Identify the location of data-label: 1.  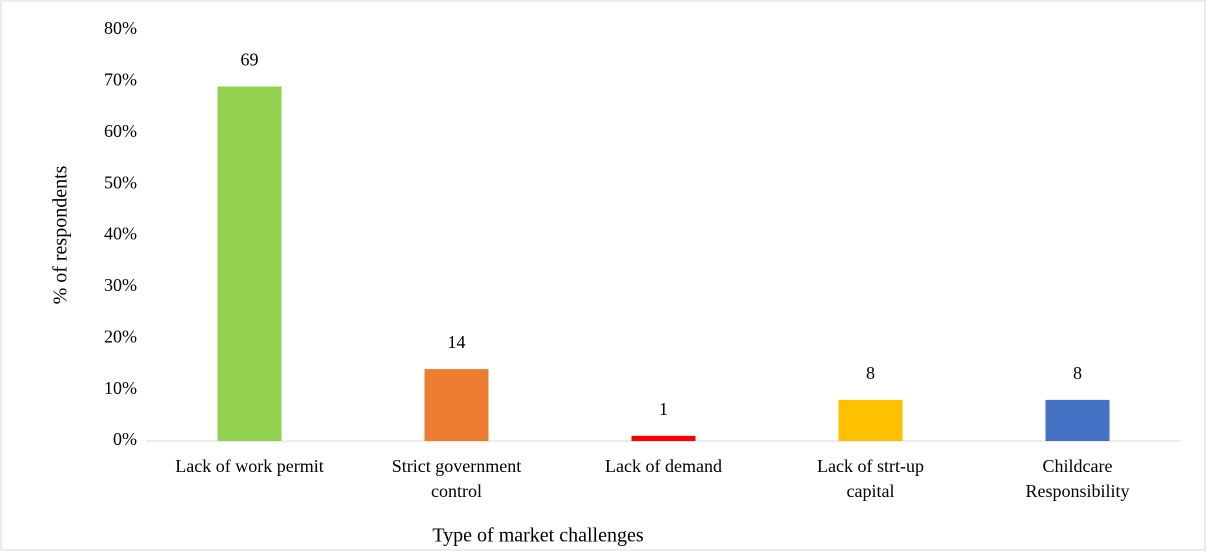
(663, 409).